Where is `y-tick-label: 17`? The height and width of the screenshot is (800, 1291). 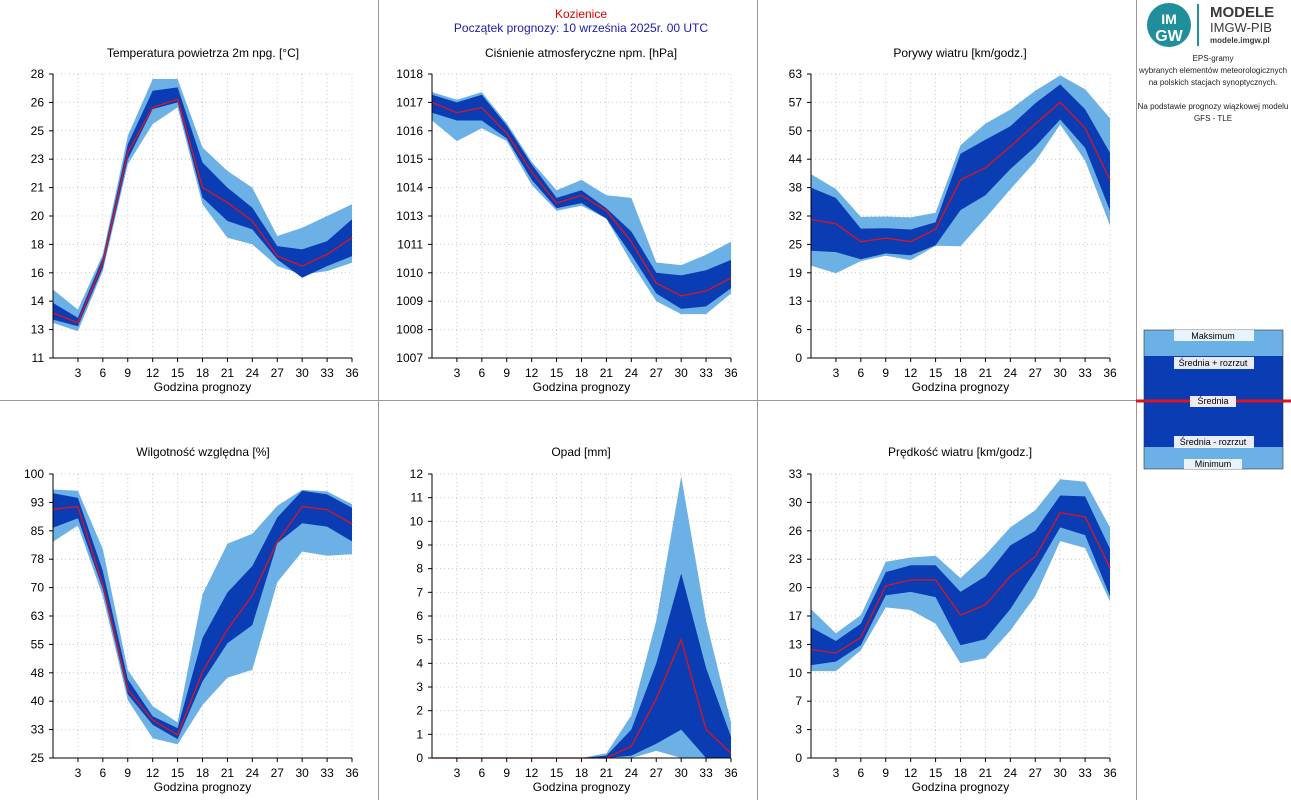
y-tick-label: 17 is located at coordinates (796, 616).